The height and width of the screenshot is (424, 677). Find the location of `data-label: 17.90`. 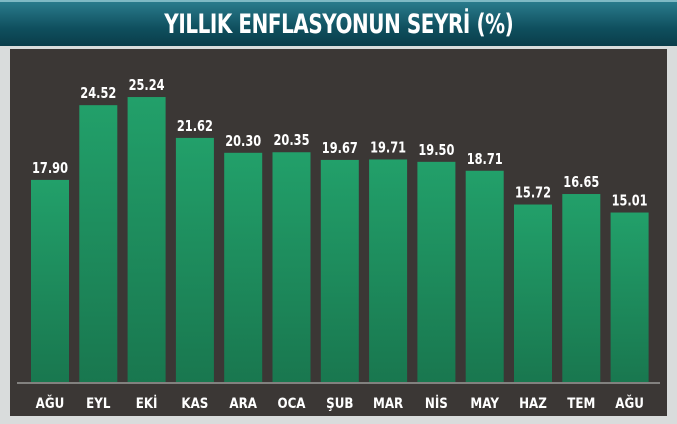

data-label: 17.90 is located at coordinates (50, 168).